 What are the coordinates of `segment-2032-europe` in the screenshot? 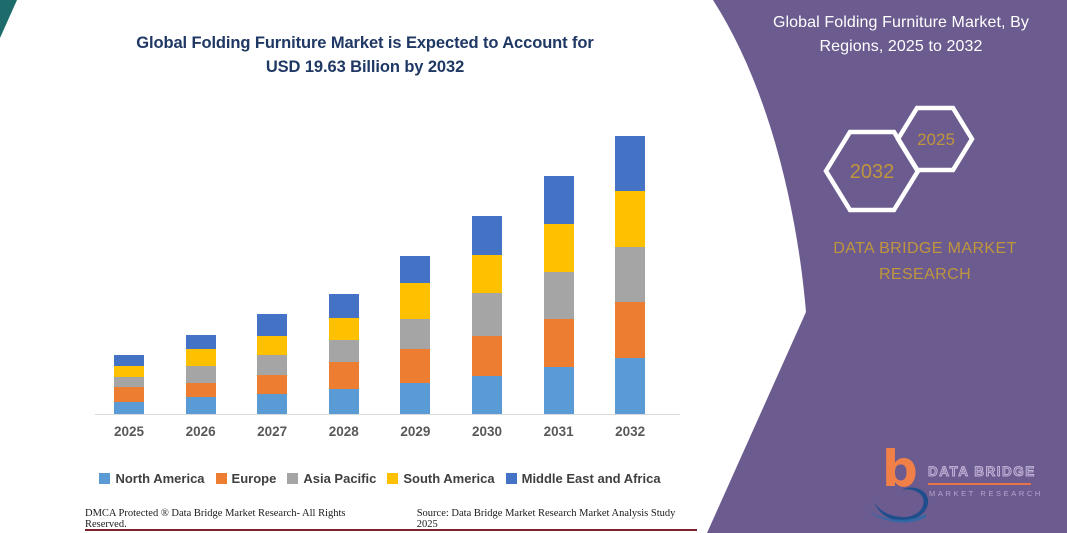 It's located at (630, 330).